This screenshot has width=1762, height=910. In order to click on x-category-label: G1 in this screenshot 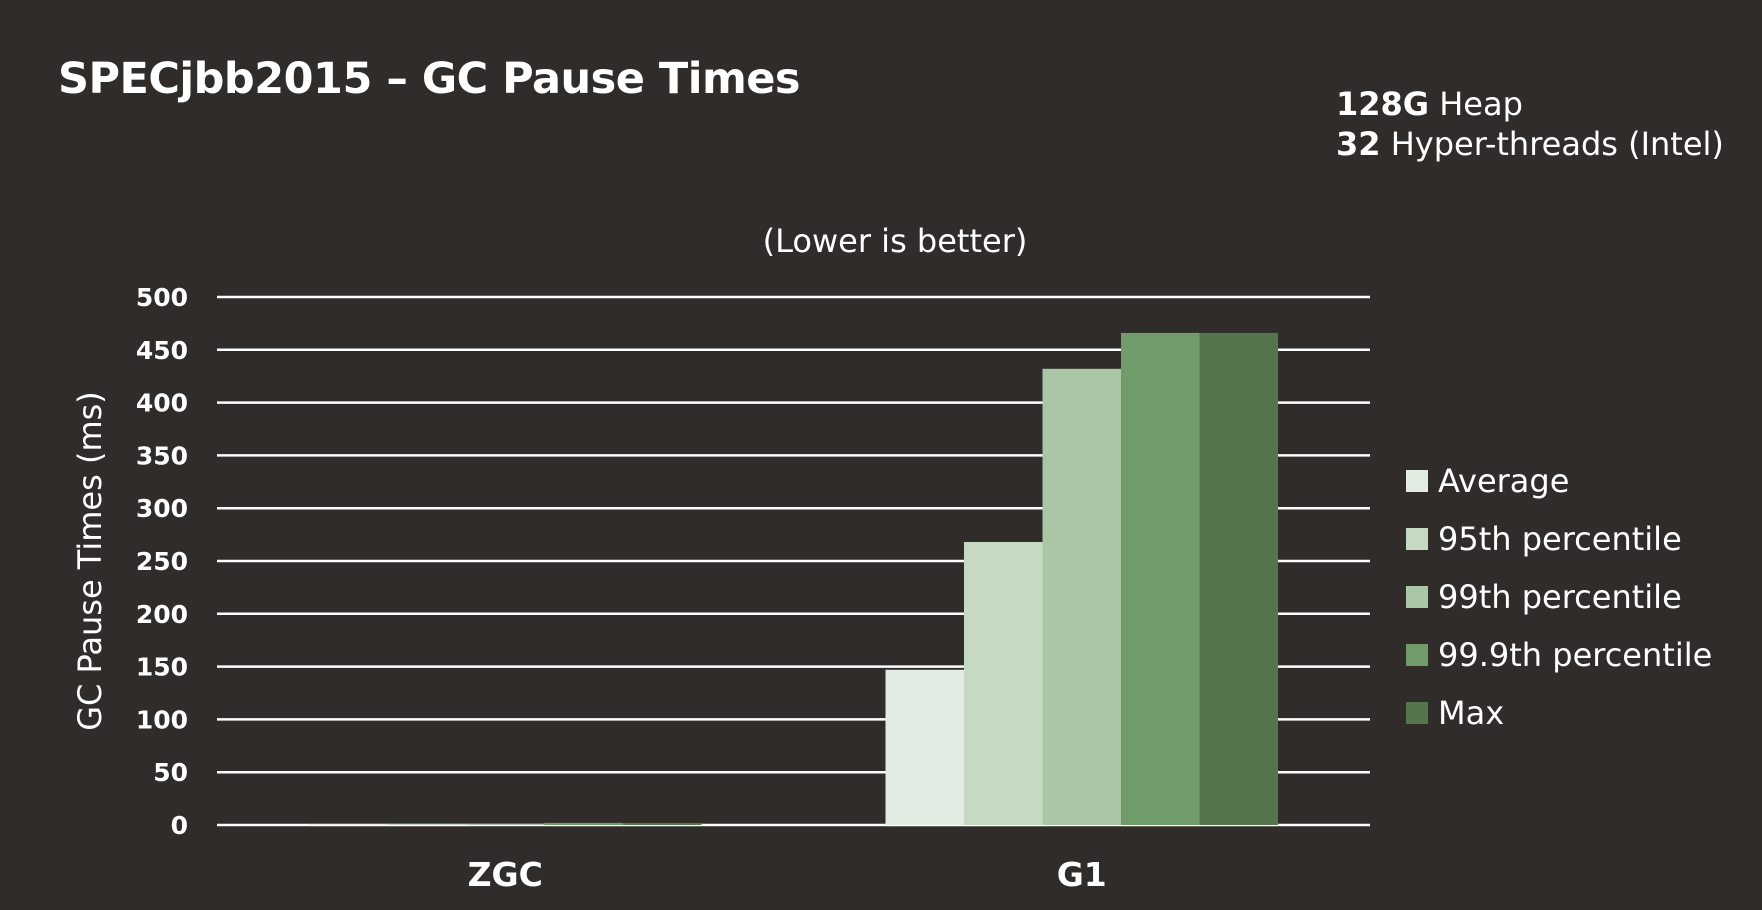, I will do `click(1082, 874)`.